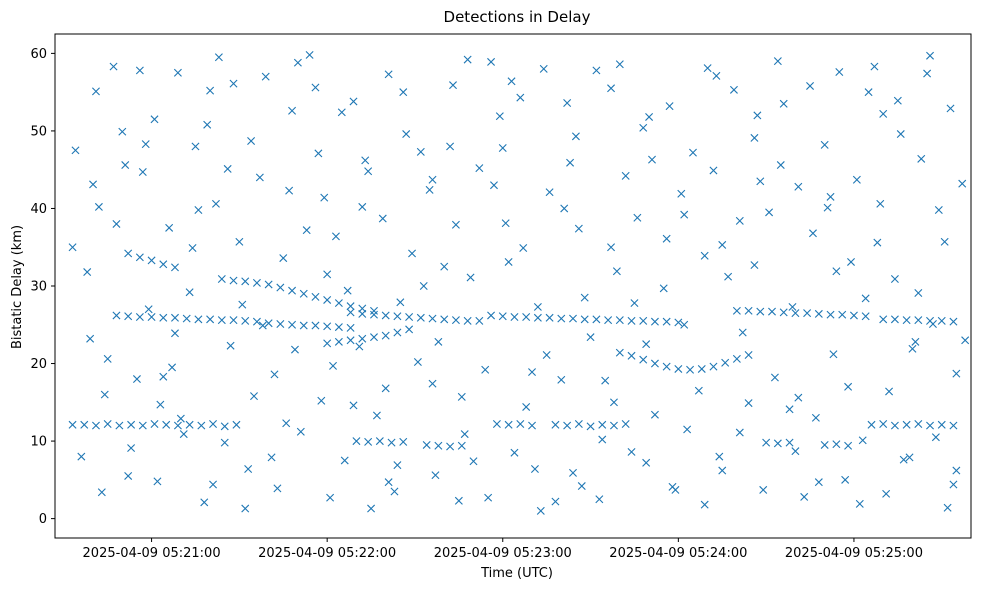  Describe the element at coordinates (43, 519) in the screenshot. I see `y-tick-label: 0` at that location.